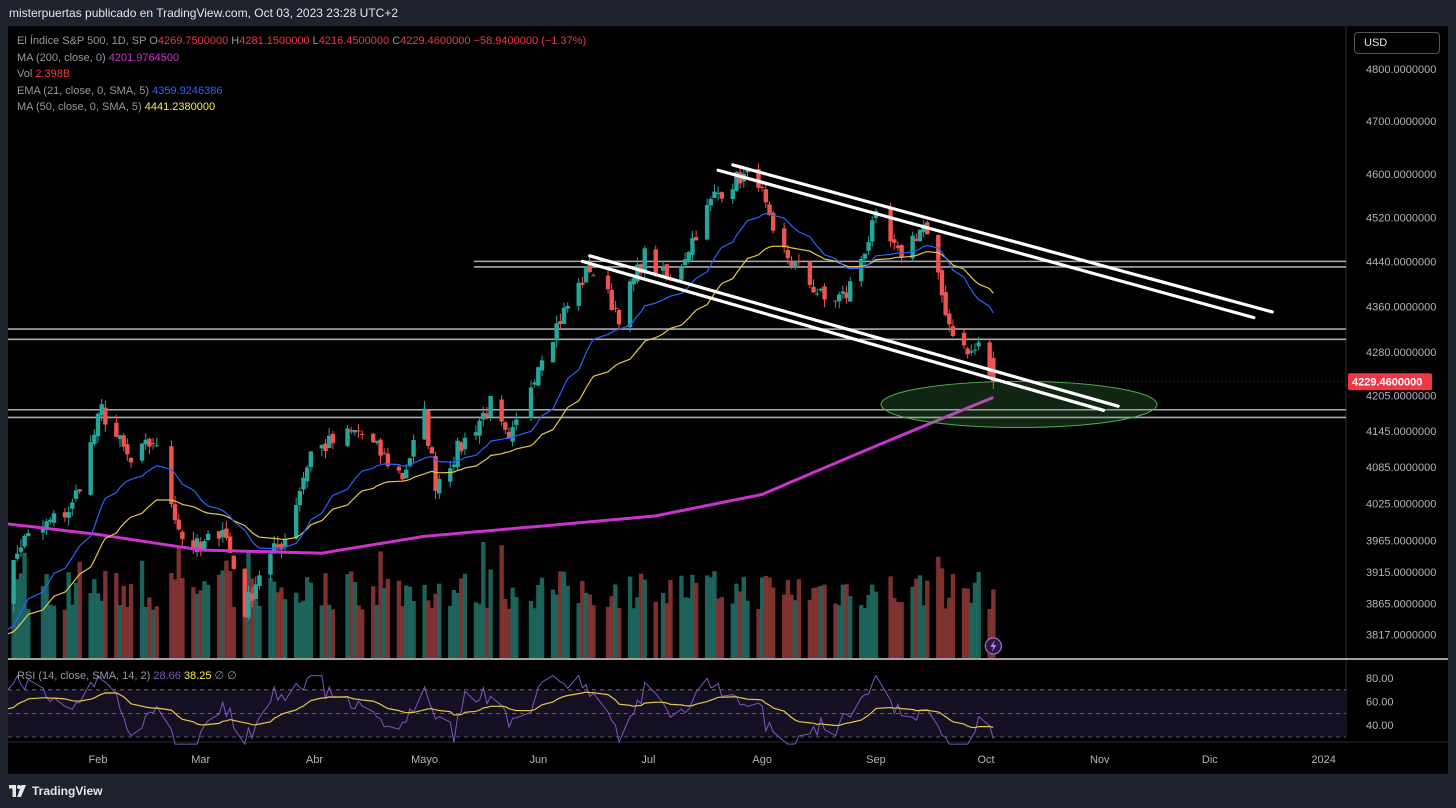 The height and width of the screenshot is (808, 1456). What do you see at coordinates (301, 91) in the screenshot?
I see `legend-ema21-row: EMA (21, close, 0, SMA, 5) 4359.9246386` at bounding box center [301, 91].